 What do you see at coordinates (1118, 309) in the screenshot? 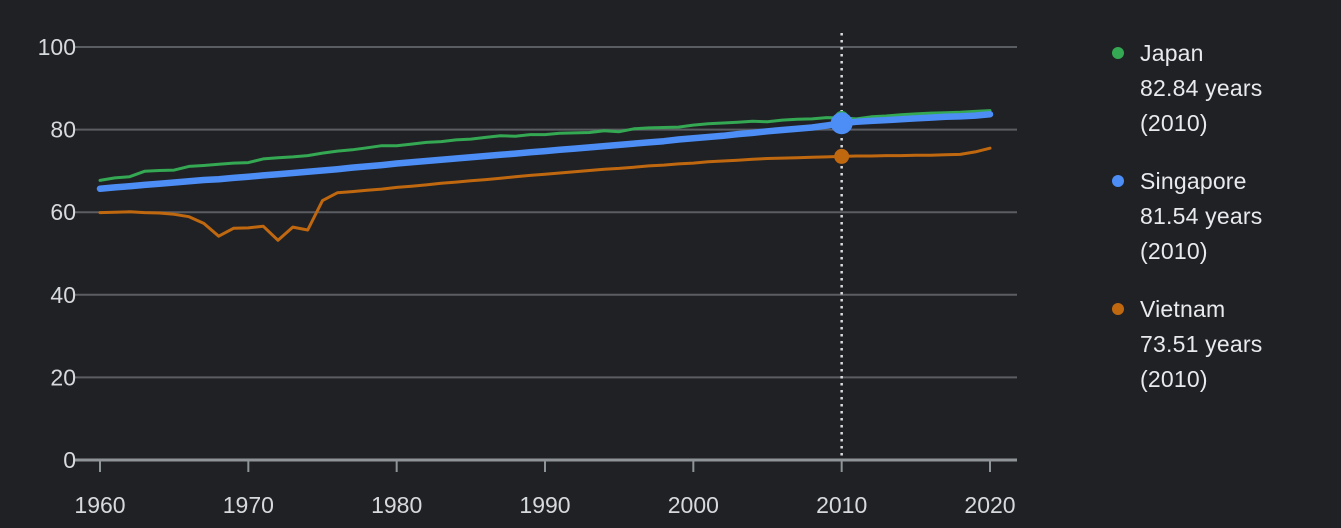
I see `vietnam-series-dot-icon` at bounding box center [1118, 309].